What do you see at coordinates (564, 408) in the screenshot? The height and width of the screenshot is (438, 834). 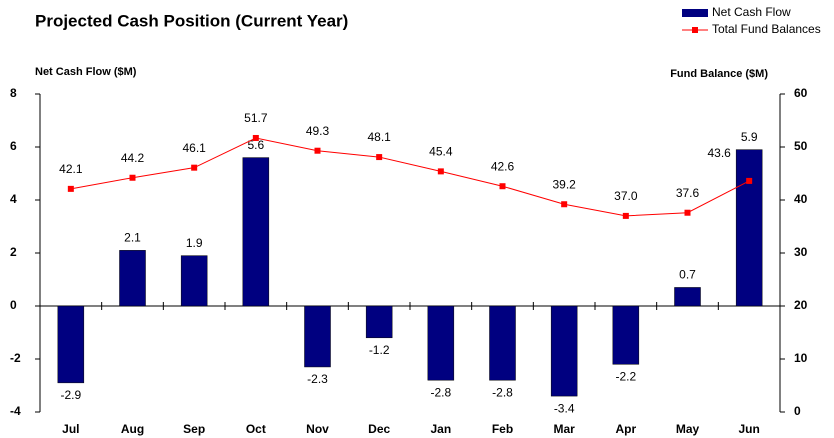 I see `bar-value-label: -3.4` at bounding box center [564, 408].